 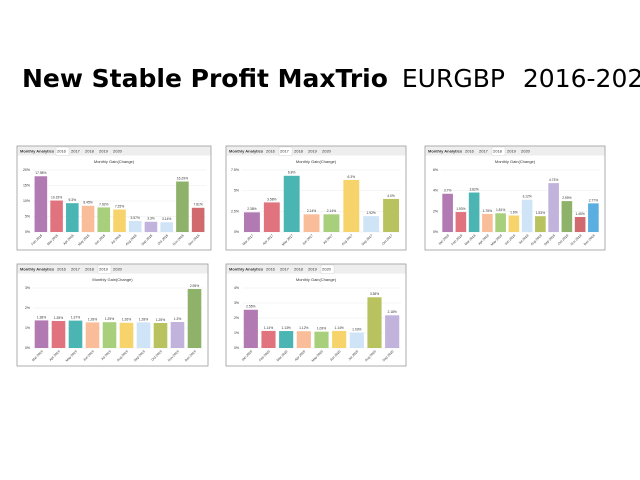 I want to click on value-label: 3.58%, so click(x=271, y=199).